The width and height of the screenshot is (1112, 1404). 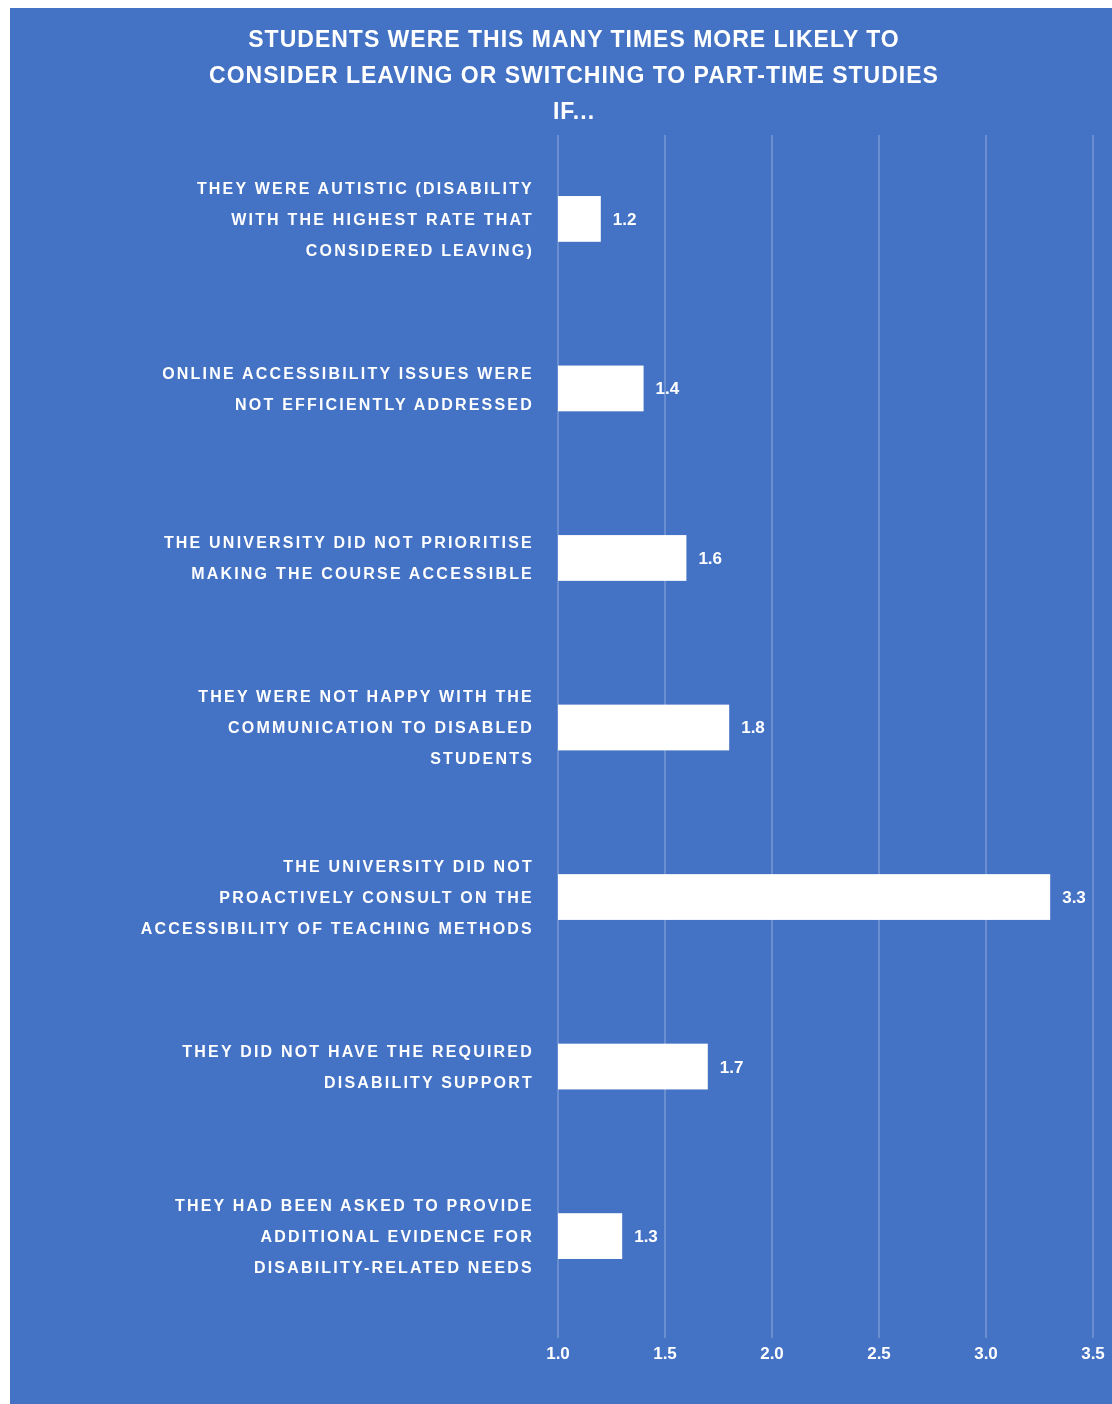 I want to click on data-label: 1.4, so click(x=667, y=389).